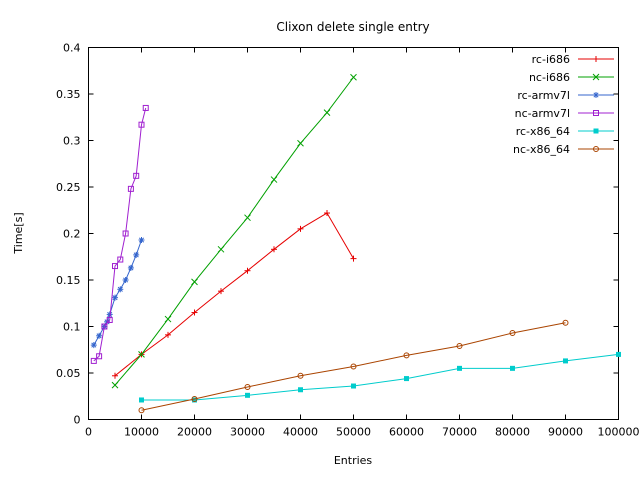 This screenshot has height=484, width=640. I want to click on y-axis-label: Time[s], so click(18, 233).